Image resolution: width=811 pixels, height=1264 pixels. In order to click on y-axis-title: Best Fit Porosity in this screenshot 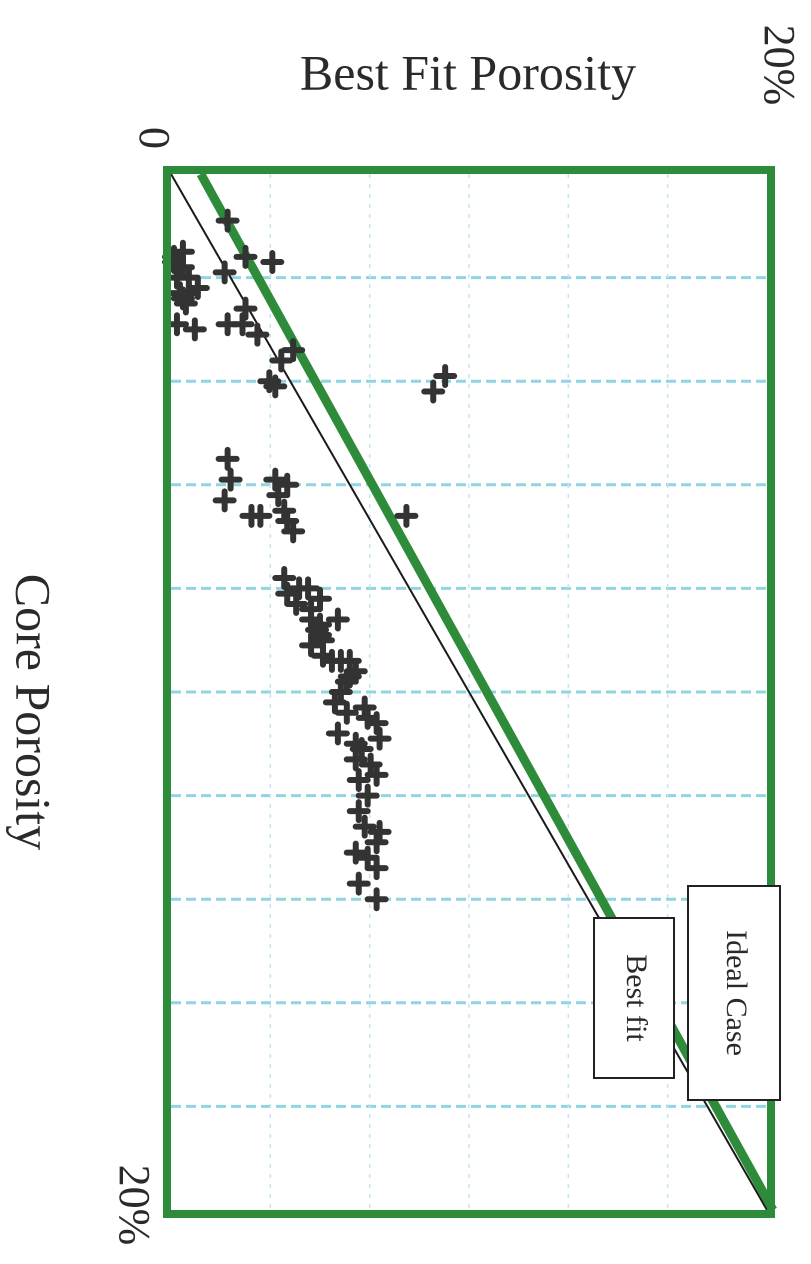, I will do `click(468, 72)`.